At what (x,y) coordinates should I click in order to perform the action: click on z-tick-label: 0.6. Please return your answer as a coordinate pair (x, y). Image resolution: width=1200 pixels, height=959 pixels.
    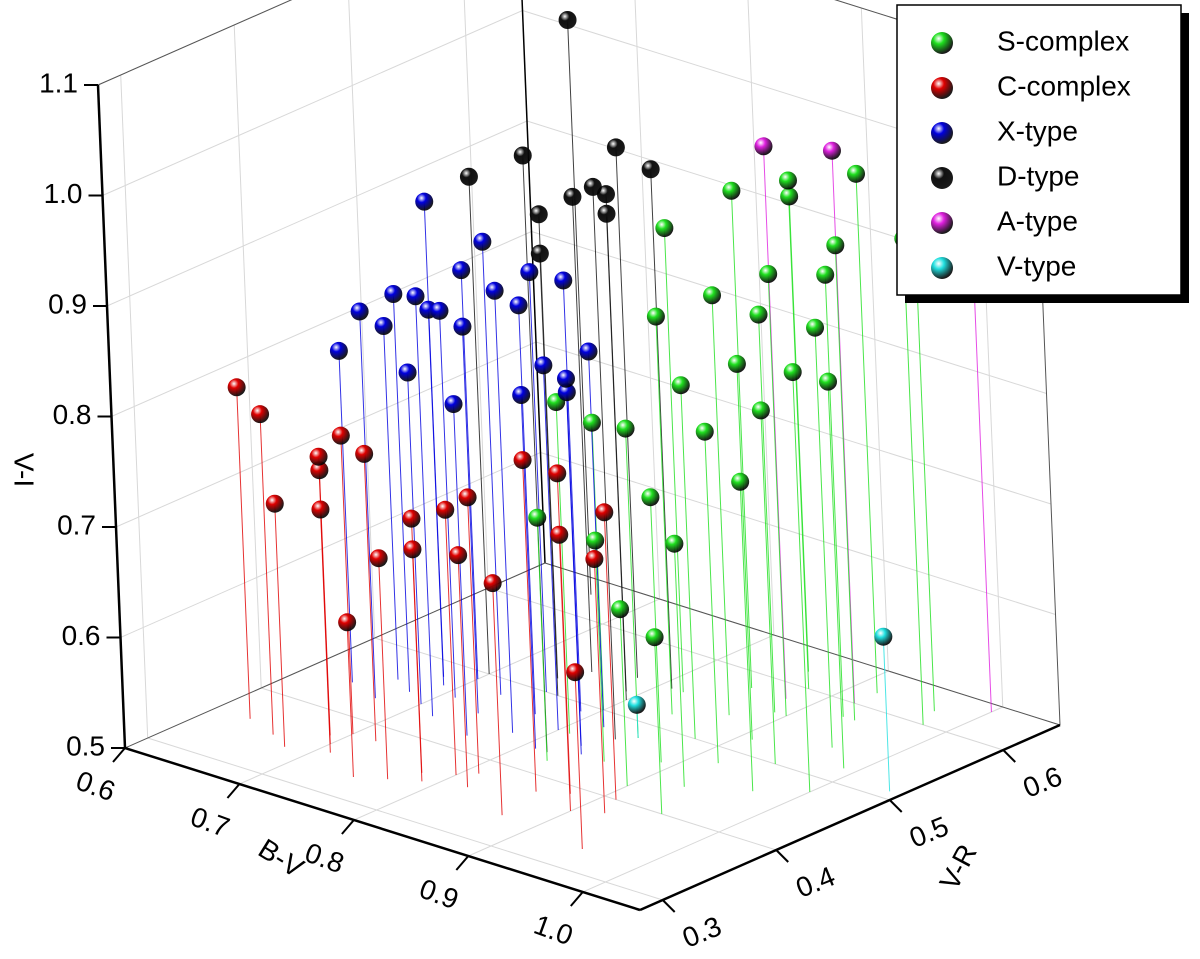
    Looking at the image, I should click on (81, 635).